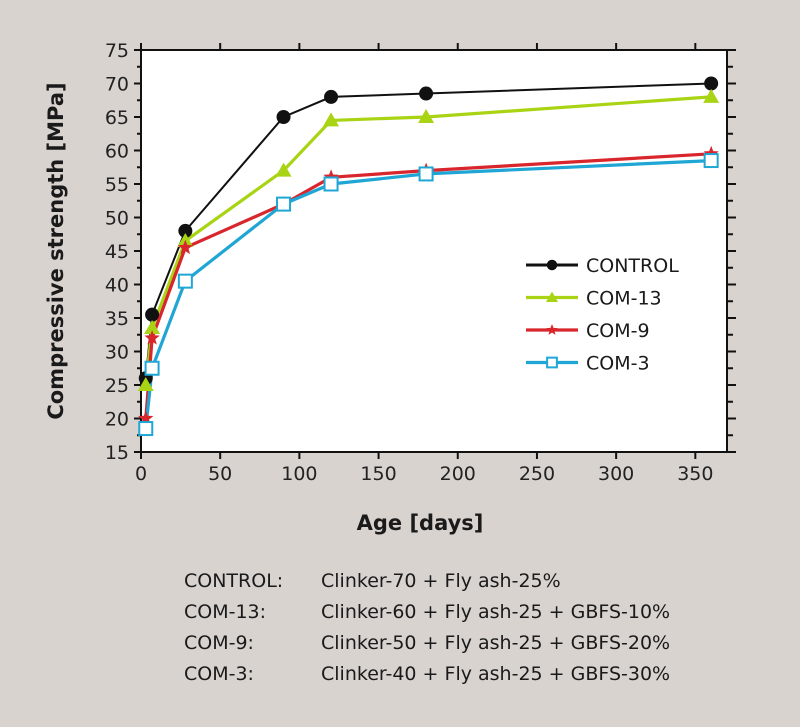 Image resolution: width=800 pixels, height=727 pixels. What do you see at coordinates (496, 643) in the screenshot?
I see `note-value: Clinker-50 + Fly ash-25 + GBFS-20%` at bounding box center [496, 643].